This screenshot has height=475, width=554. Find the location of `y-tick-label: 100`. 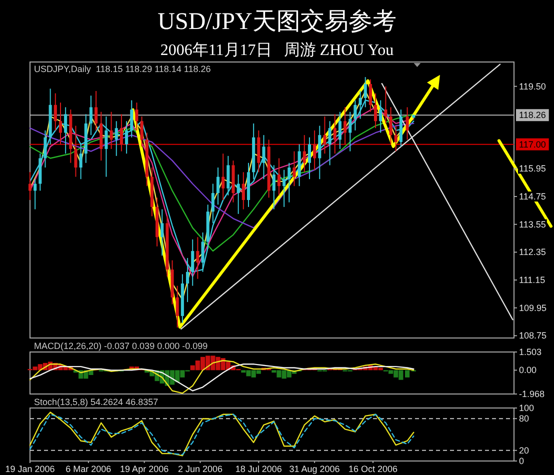

y-tick-label: 100 is located at coordinates (526, 408).